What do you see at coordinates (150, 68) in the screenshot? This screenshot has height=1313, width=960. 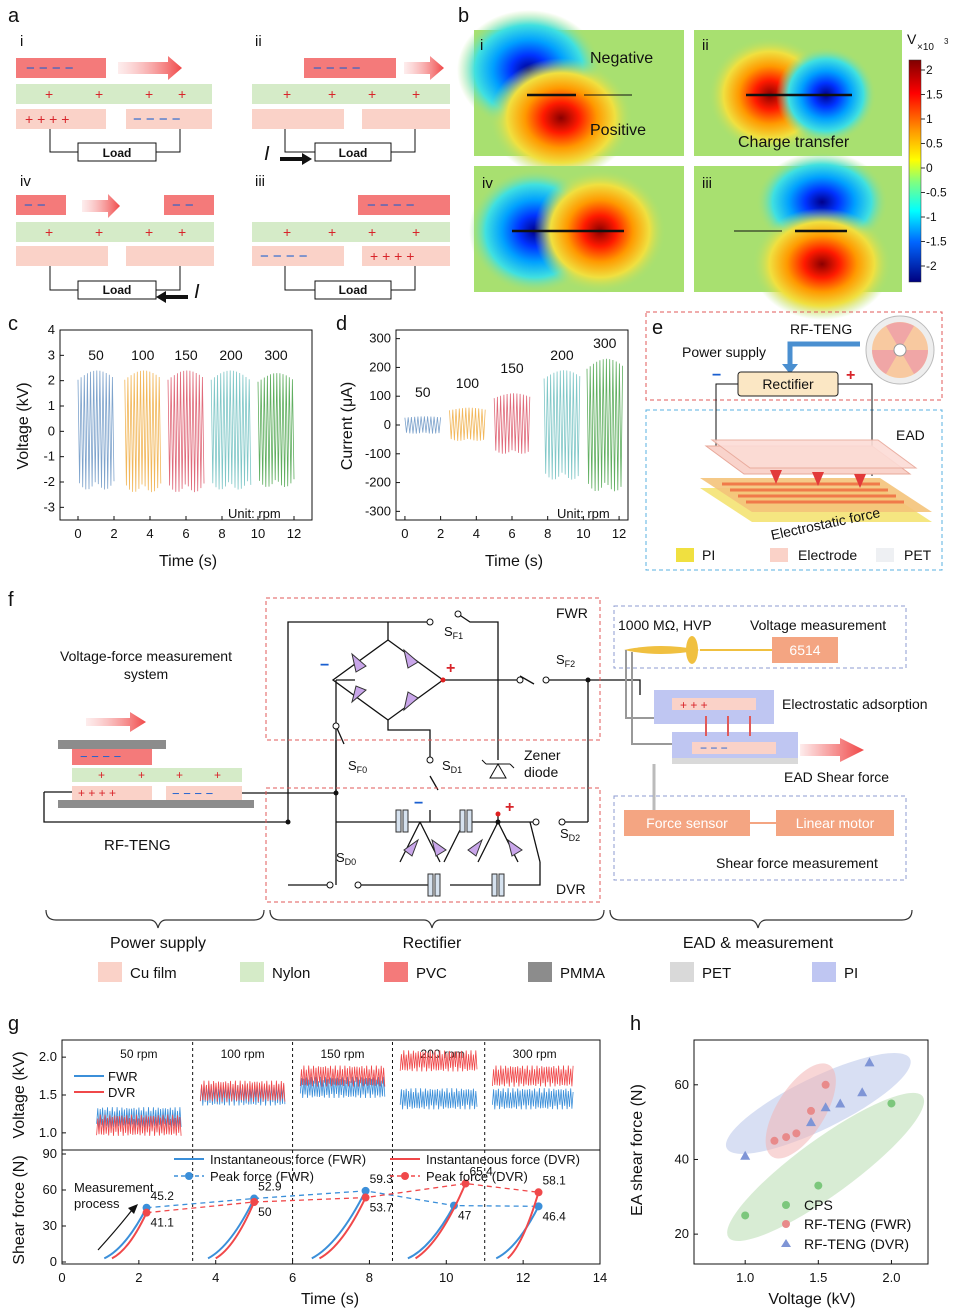 I see `motion-arrow` at bounding box center [150, 68].